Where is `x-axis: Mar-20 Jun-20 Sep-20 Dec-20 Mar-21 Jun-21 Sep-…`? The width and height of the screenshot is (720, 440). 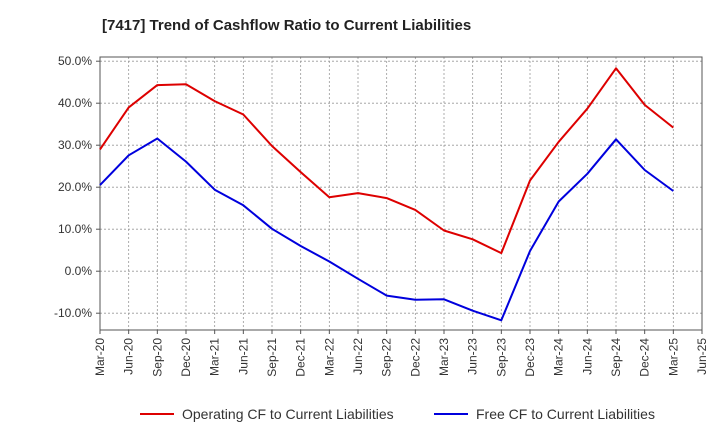 x-axis: Mar-20 Jun-20 Sep-20 Dec-20 Mar-21 Jun-21 Sep-… is located at coordinates (401, 353).